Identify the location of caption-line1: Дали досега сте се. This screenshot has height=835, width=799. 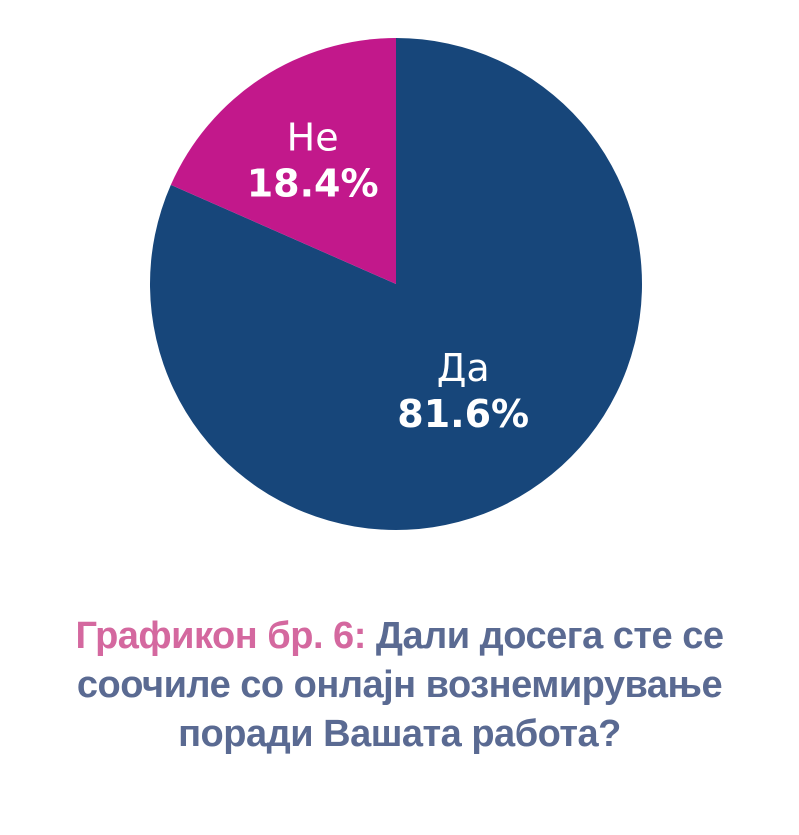
(549, 636).